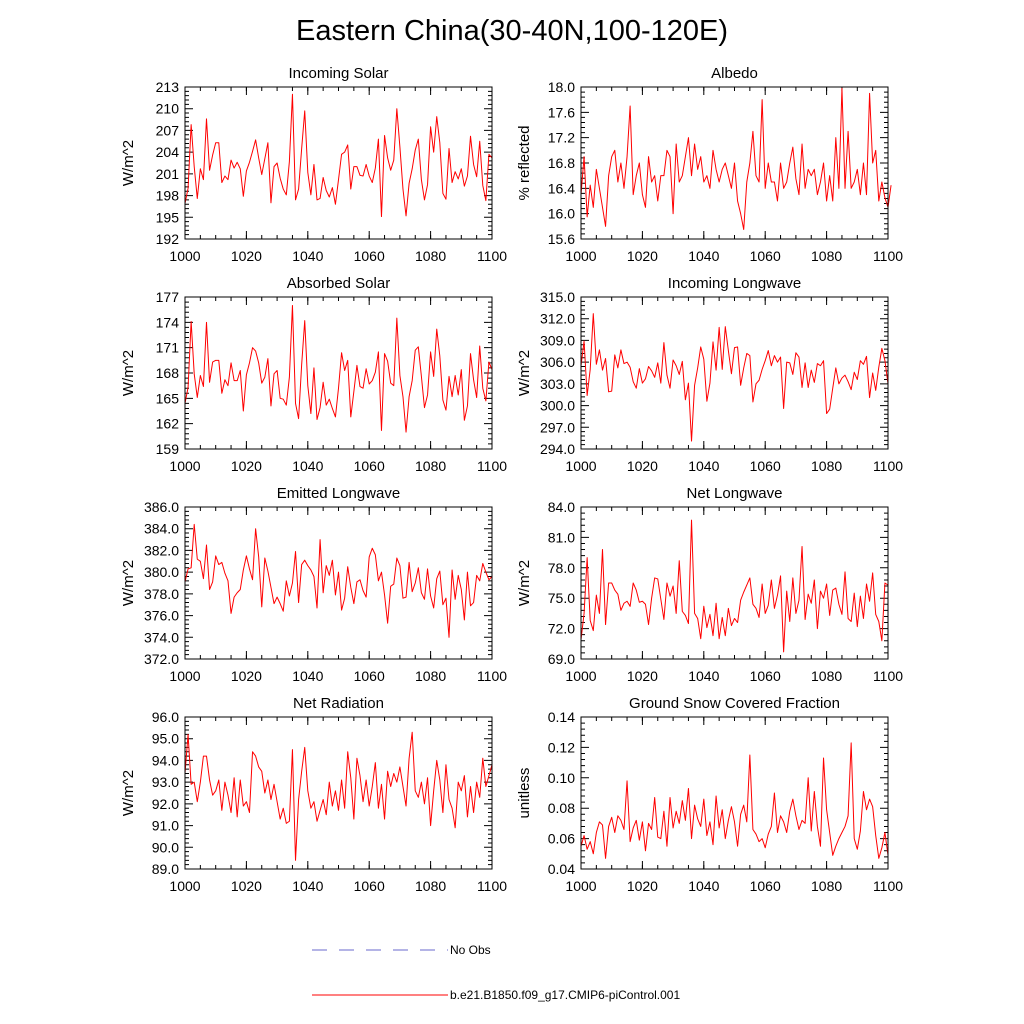 This screenshot has height=1024, width=1024. I want to click on y-tick-label: 72.0, so click(561, 629).